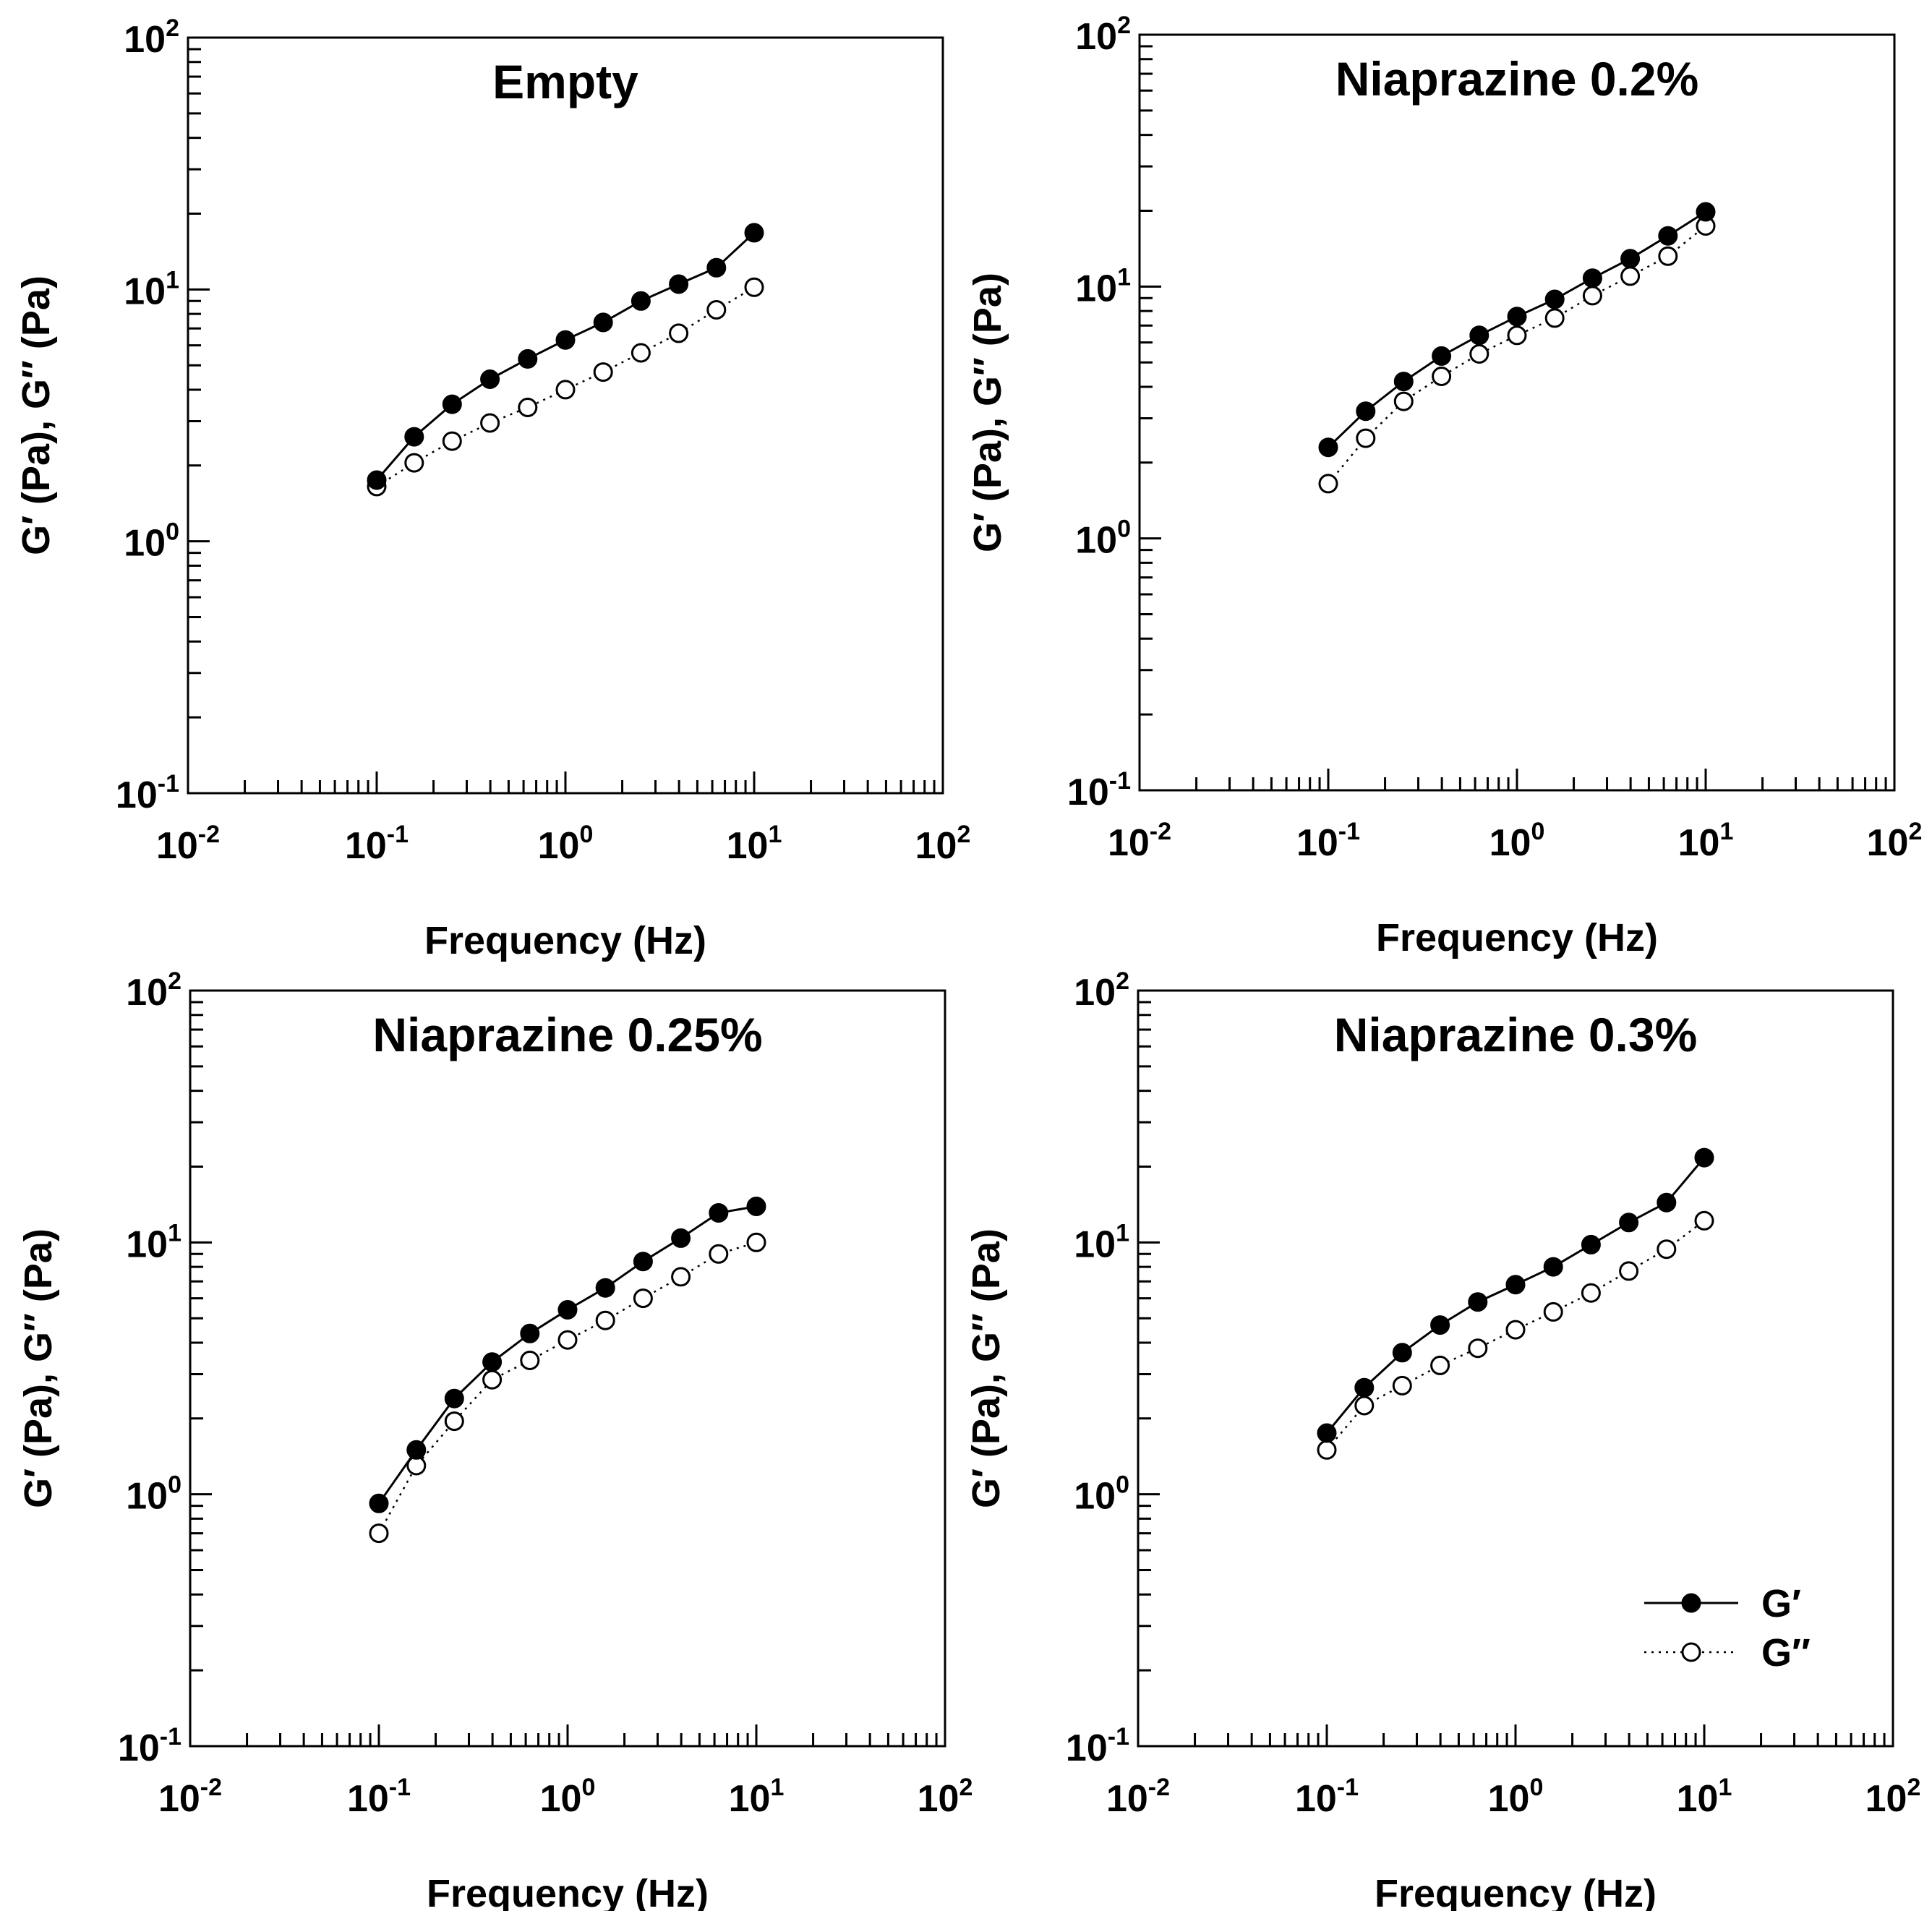  I want to click on x-tick-label: 10⁰, so click(1516, 1797).